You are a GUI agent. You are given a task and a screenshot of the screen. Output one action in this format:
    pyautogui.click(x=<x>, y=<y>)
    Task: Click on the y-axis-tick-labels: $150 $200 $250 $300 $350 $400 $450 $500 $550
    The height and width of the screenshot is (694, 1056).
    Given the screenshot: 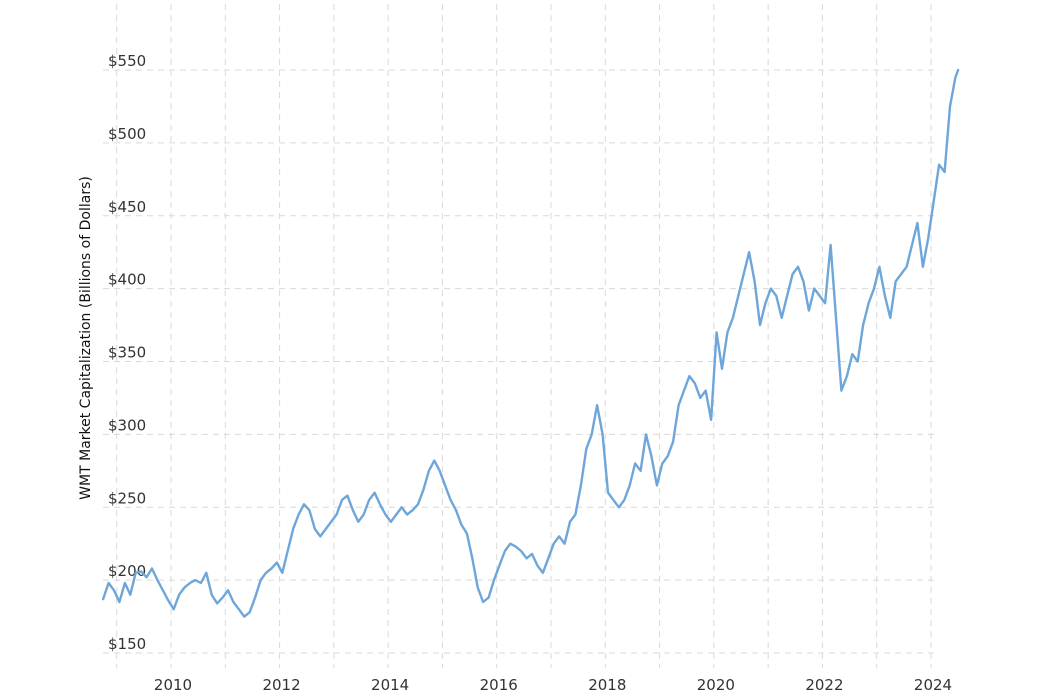 What is the action you would take?
    pyautogui.click(x=127, y=352)
    